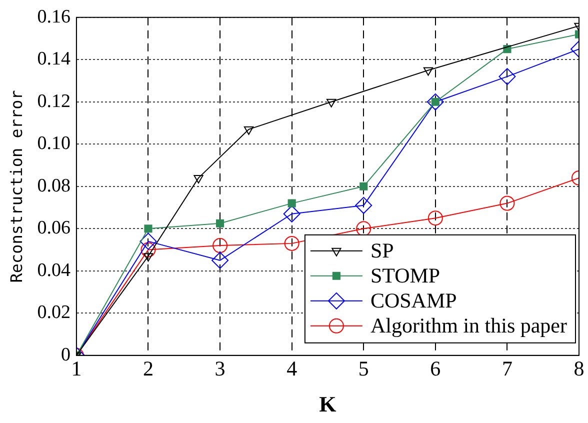  Describe the element at coordinates (53, 228) in the screenshot. I see `y-tick-label: 0.06` at that location.